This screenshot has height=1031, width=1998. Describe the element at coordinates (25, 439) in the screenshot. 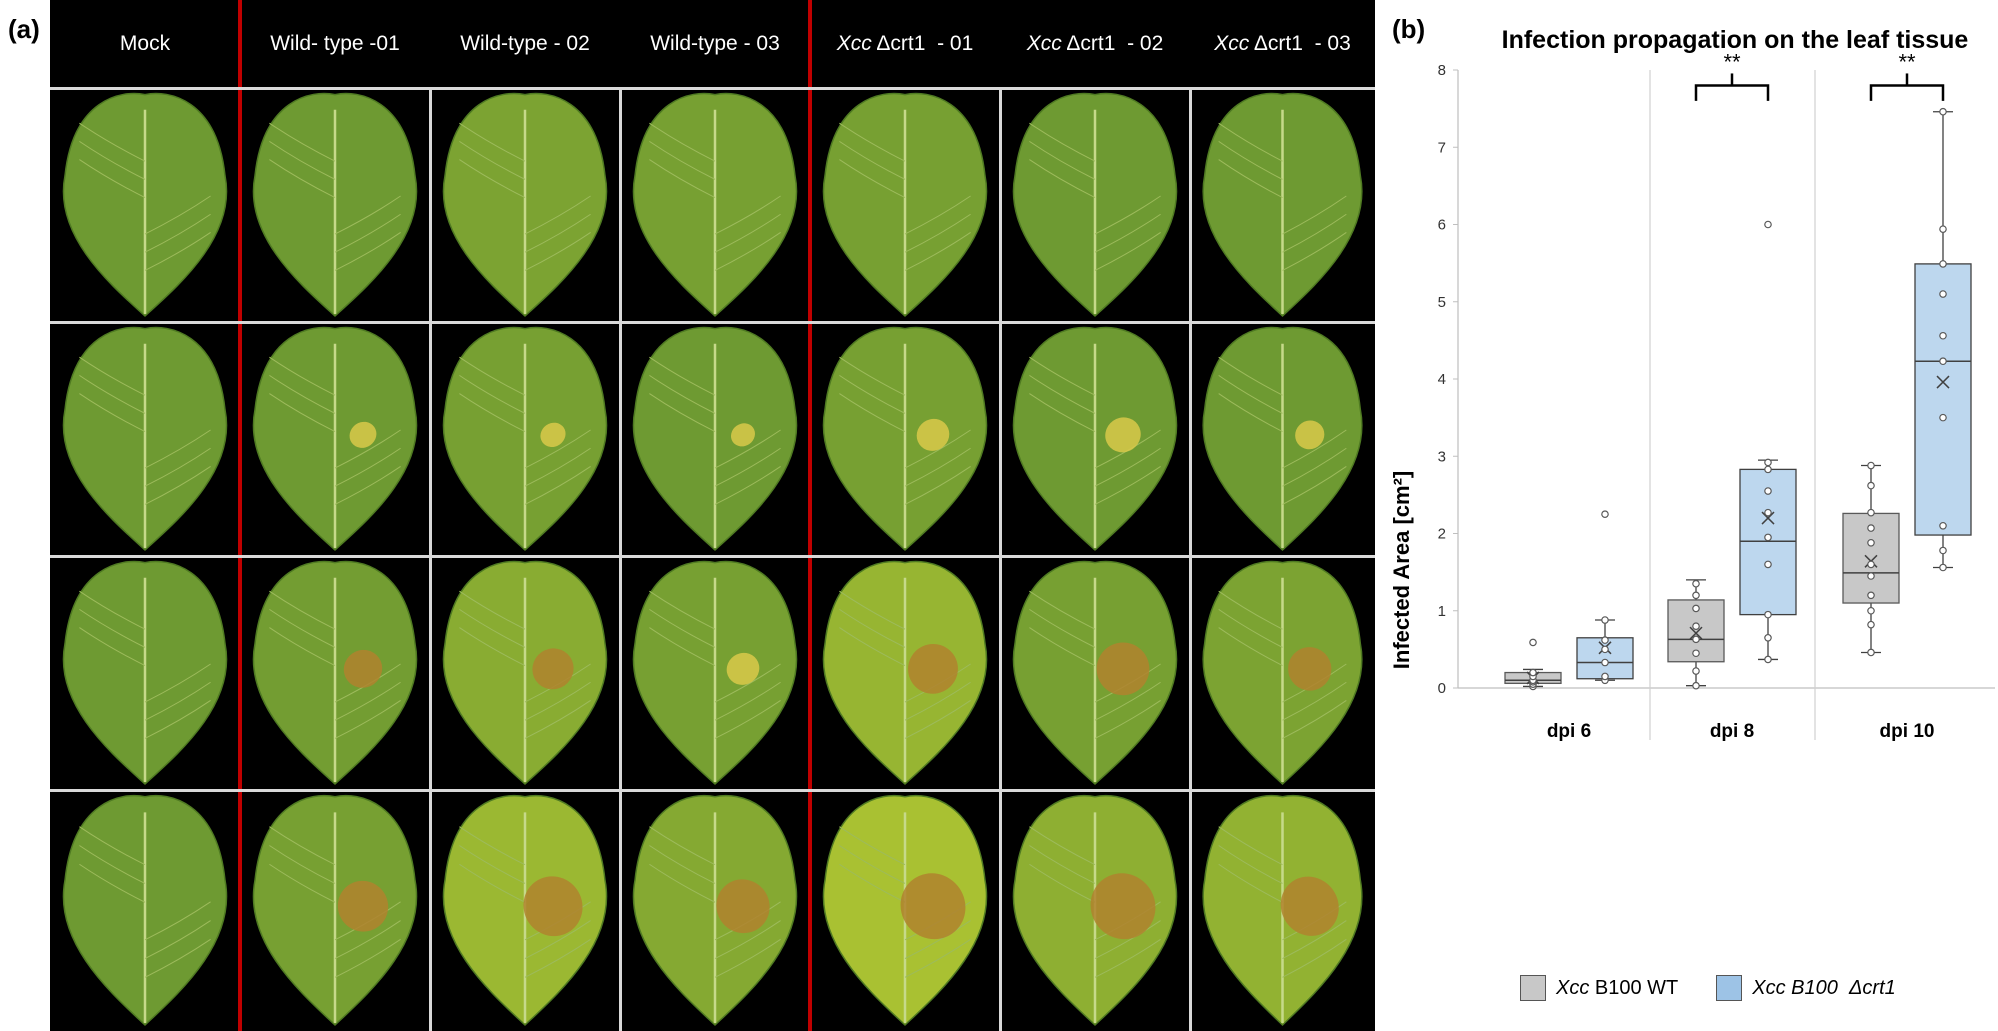

I see `row-label-2: Dpi 6` at that location.